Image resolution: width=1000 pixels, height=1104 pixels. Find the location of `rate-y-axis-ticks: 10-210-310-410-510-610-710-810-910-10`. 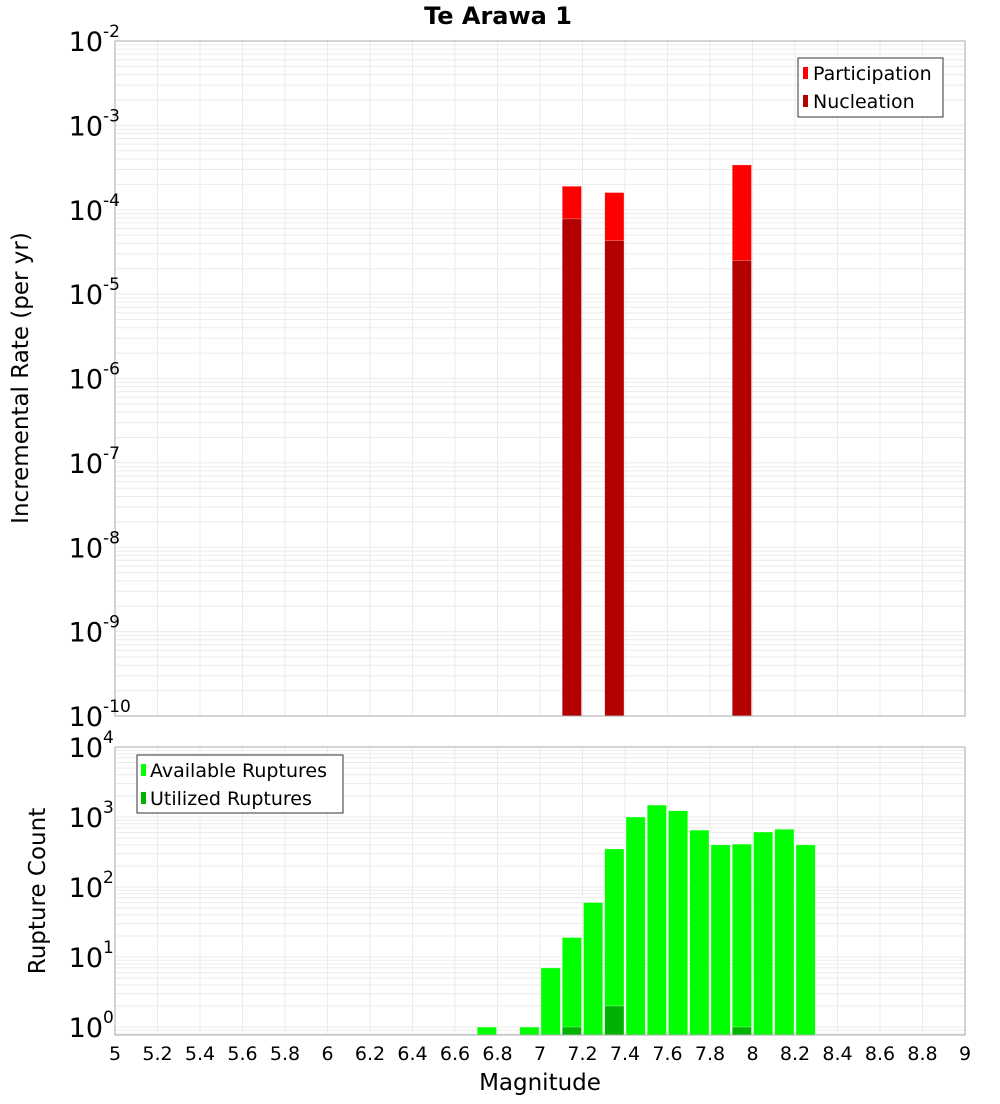

rate-y-axis-ticks: 10-210-310-410-510-610-710-810-910-10 is located at coordinates (100, 377).